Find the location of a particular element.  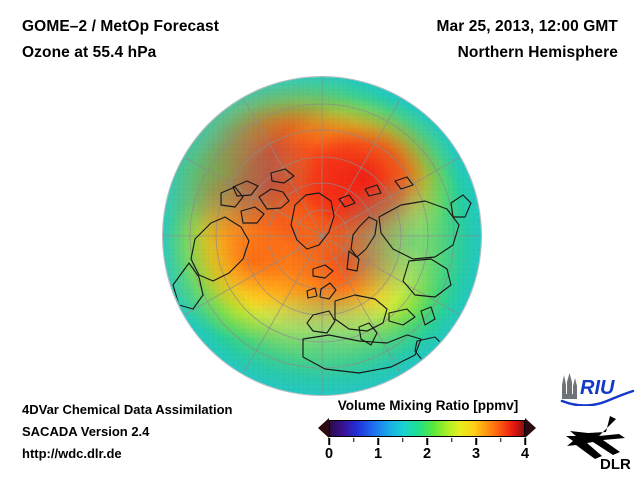

colorbar-ticks is located at coordinates (427, 441).